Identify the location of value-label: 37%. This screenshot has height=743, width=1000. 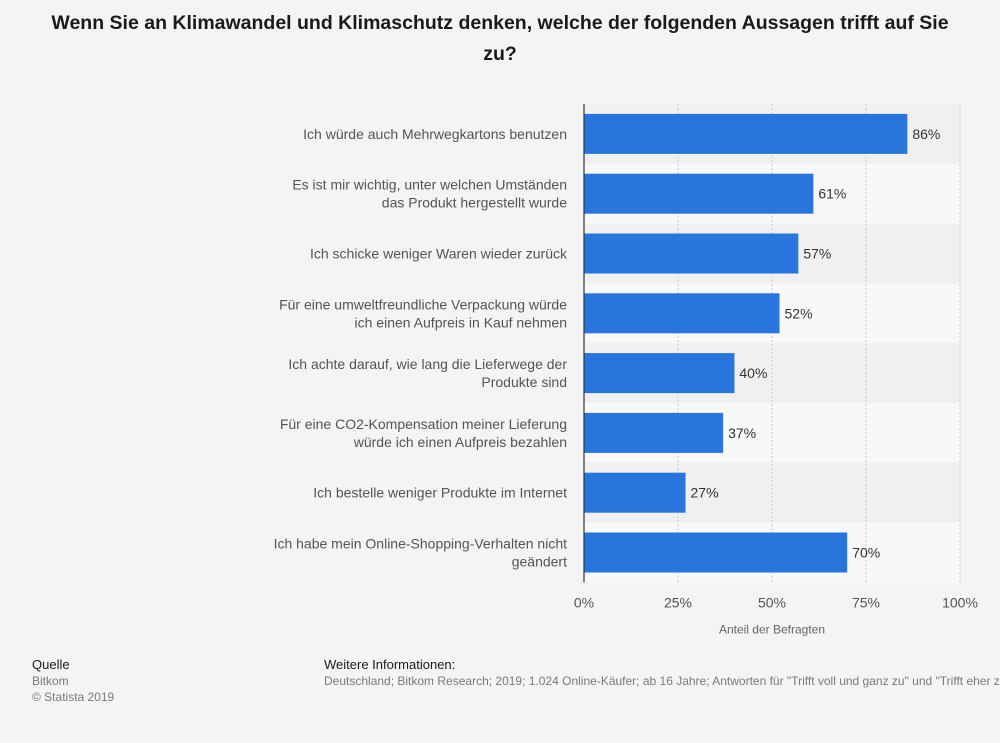
(742, 433).